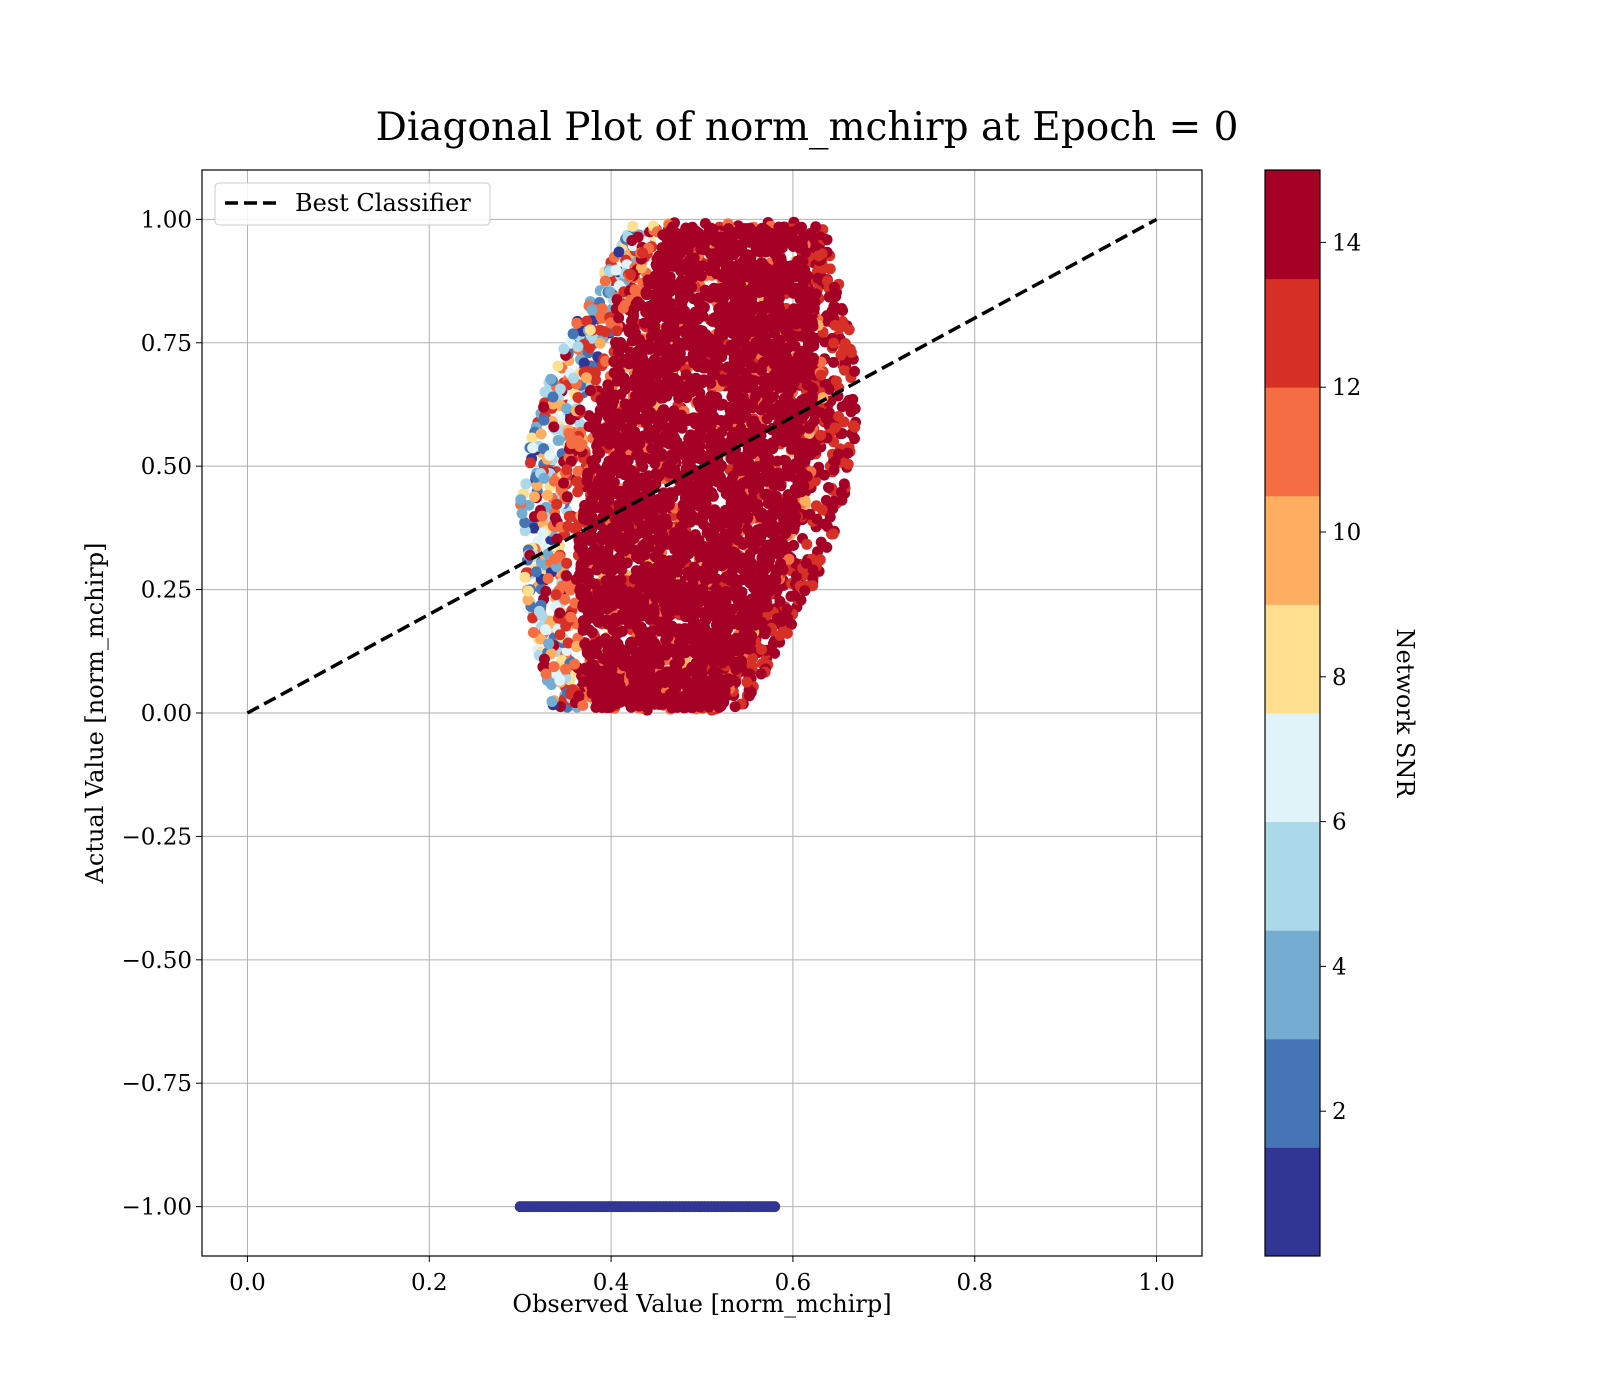 Image resolution: width=1600 pixels, height=1400 pixels. What do you see at coordinates (611, 1283) in the screenshot?
I see `x-tick-label: 0.4` at bounding box center [611, 1283].